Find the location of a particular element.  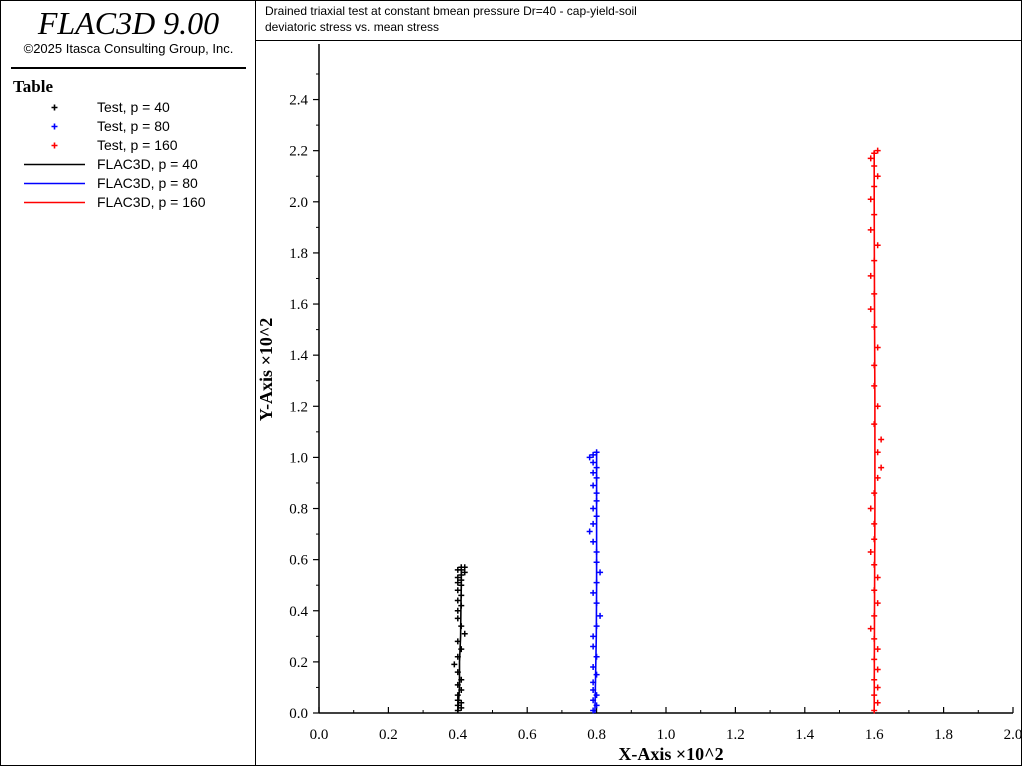

y-tick-label: 2.0 is located at coordinates (298, 203).